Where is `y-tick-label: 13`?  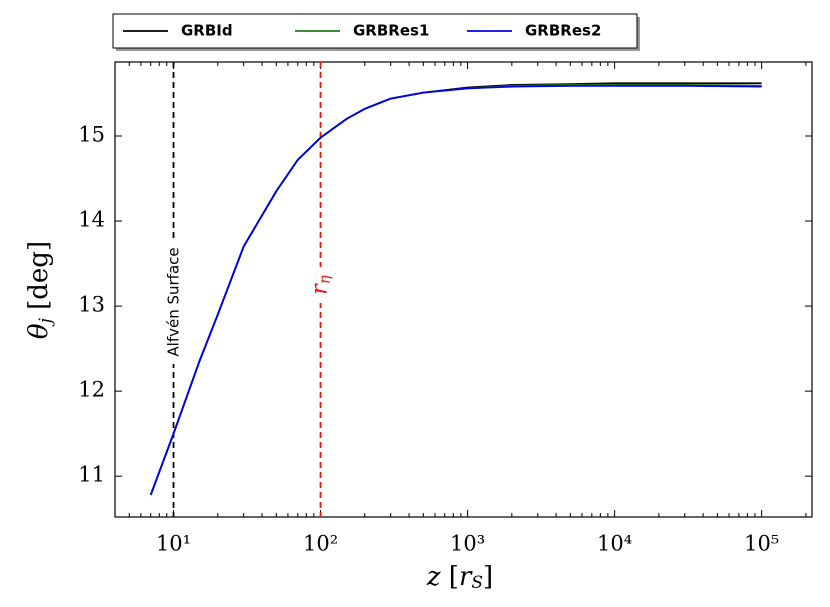
y-tick-label: 13 is located at coordinates (91, 305).